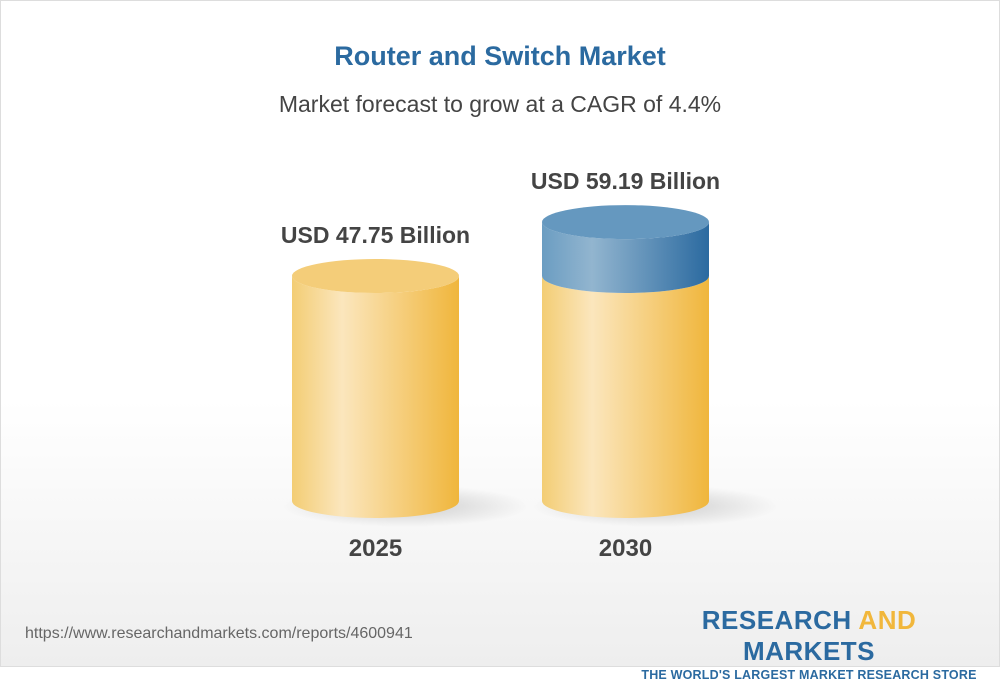 This screenshot has height=682, width=1000. What do you see at coordinates (376, 397) in the screenshot?
I see `bar-2025` at bounding box center [376, 397].